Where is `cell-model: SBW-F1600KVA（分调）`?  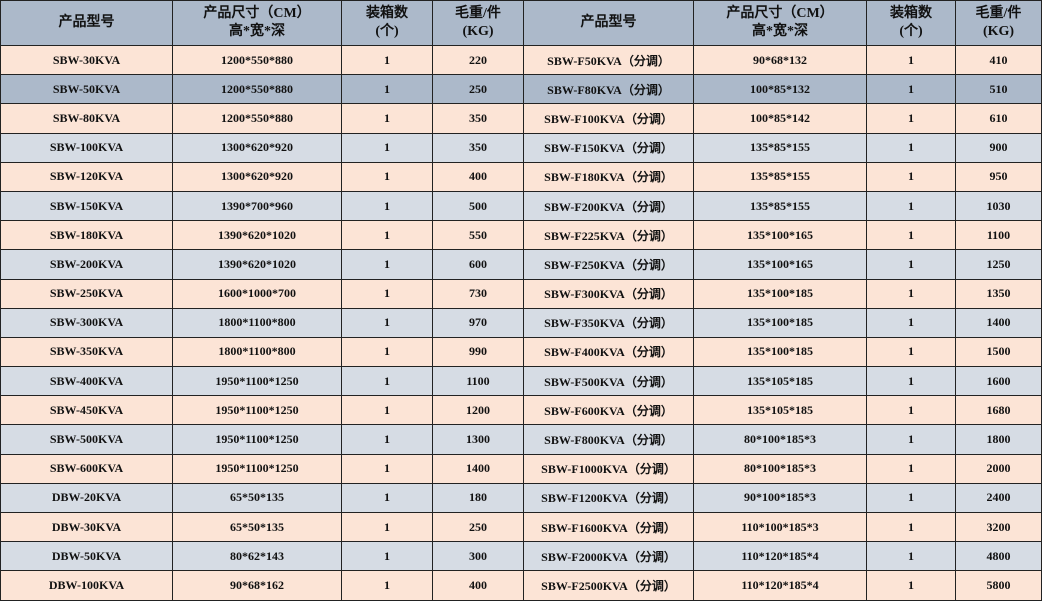
cell-model: SBW-F1600KVA（分调） is located at coordinates (608, 527).